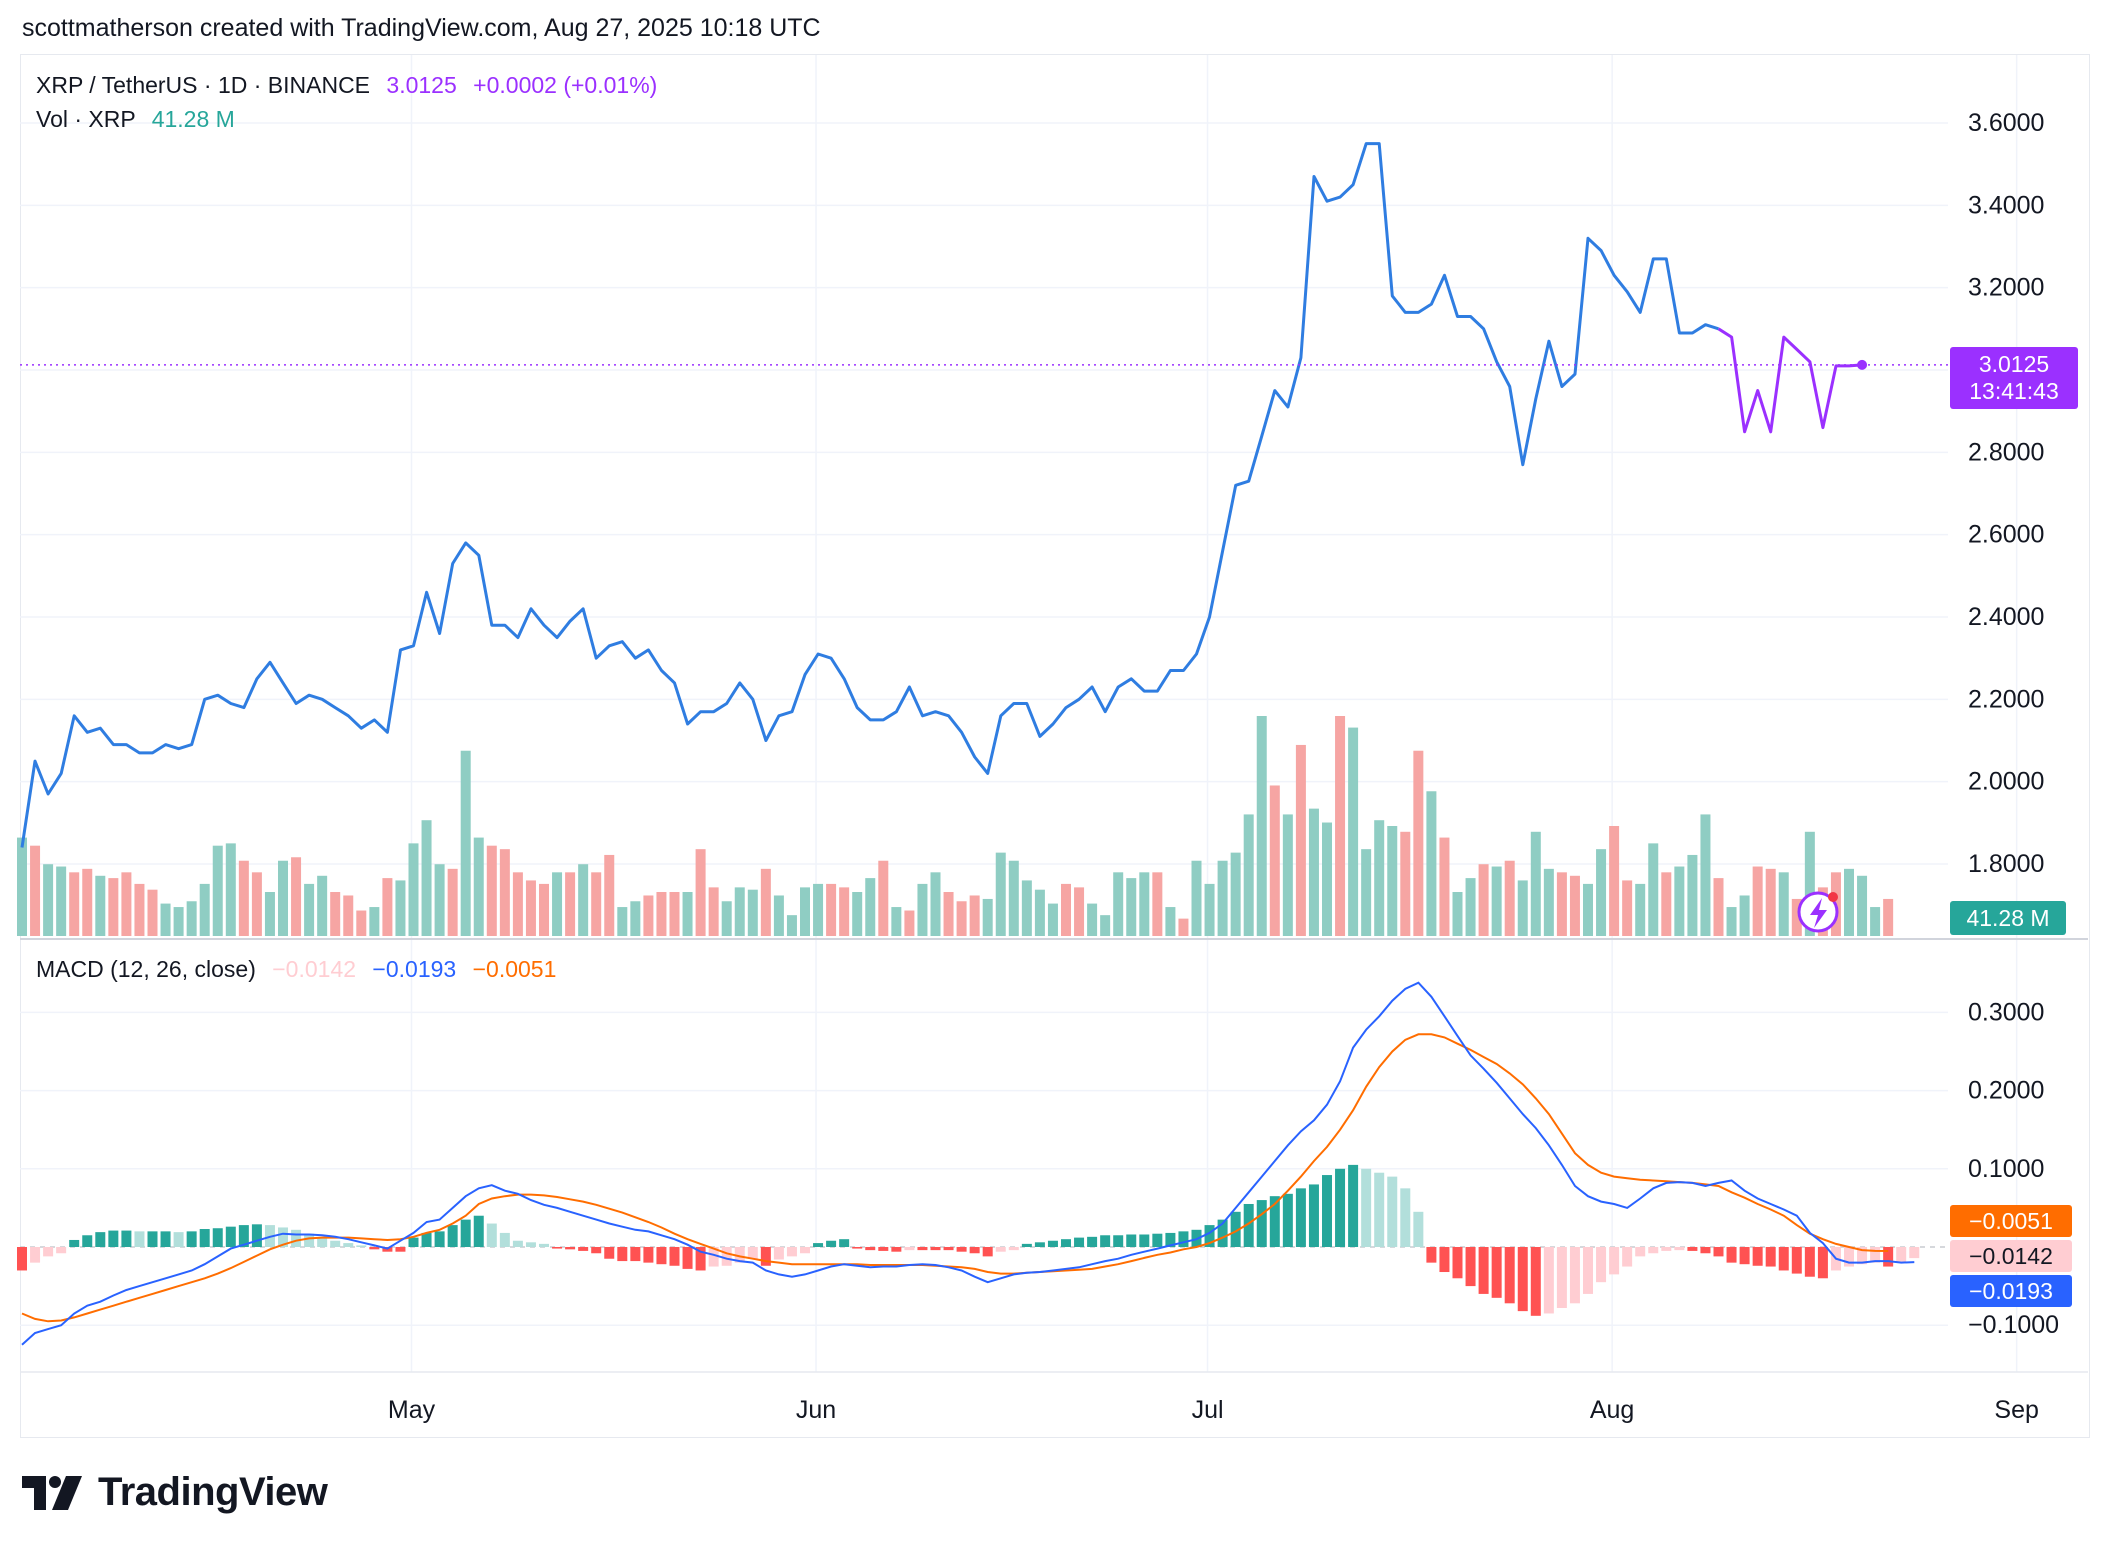  Describe the element at coordinates (2006, 1012) in the screenshot. I see `macd-y-tick-label: 0.3000` at that location.